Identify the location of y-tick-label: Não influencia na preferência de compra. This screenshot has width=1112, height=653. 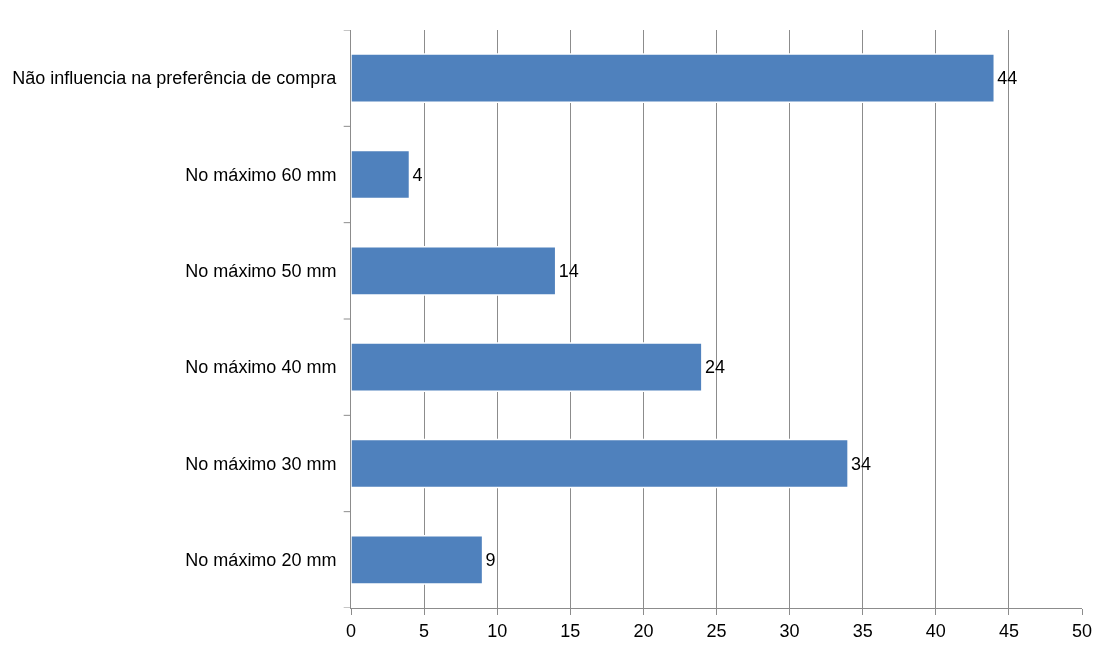
(175, 78).